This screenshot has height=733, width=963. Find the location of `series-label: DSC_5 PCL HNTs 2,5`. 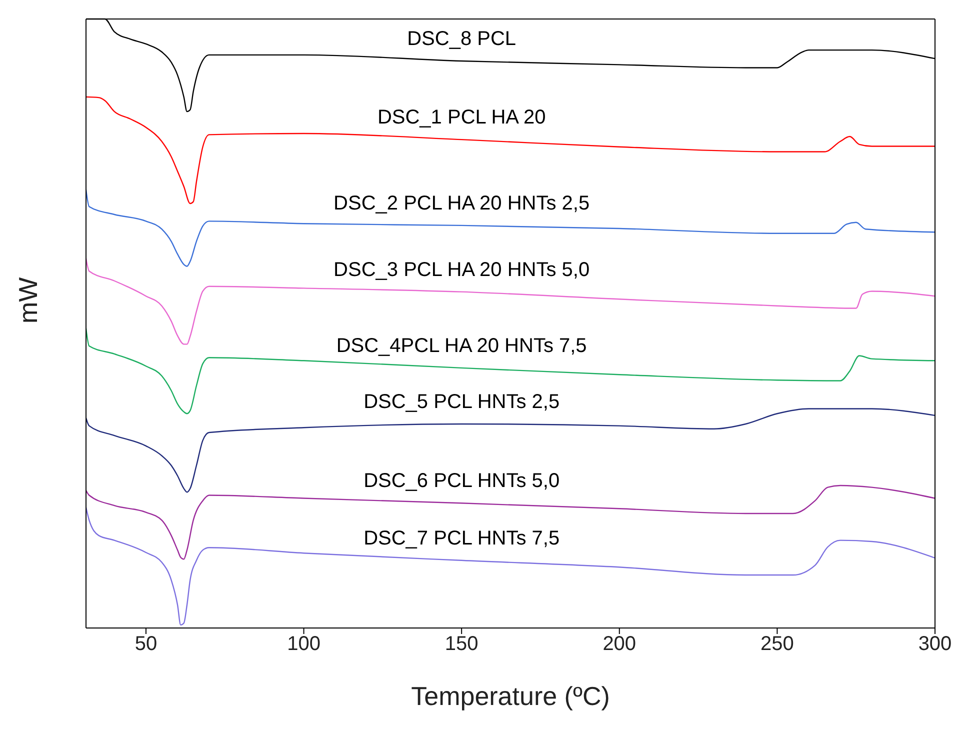

series-label: DSC_5 PCL HNTs 2,5 is located at coordinates (462, 401).